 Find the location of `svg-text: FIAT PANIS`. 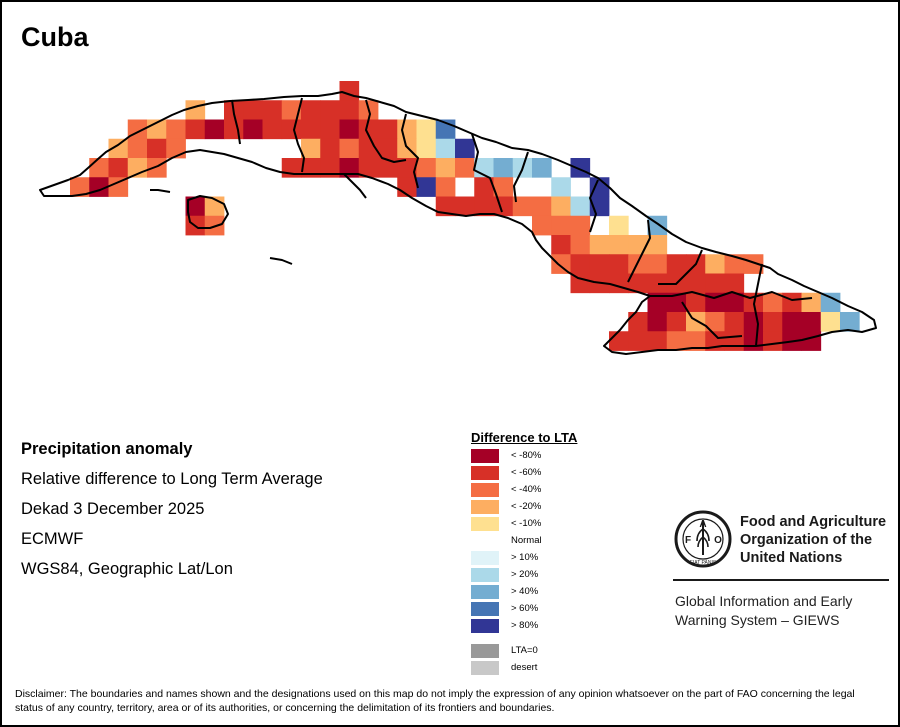

svg-text: FIAT PANIS is located at coordinates (703, 563).